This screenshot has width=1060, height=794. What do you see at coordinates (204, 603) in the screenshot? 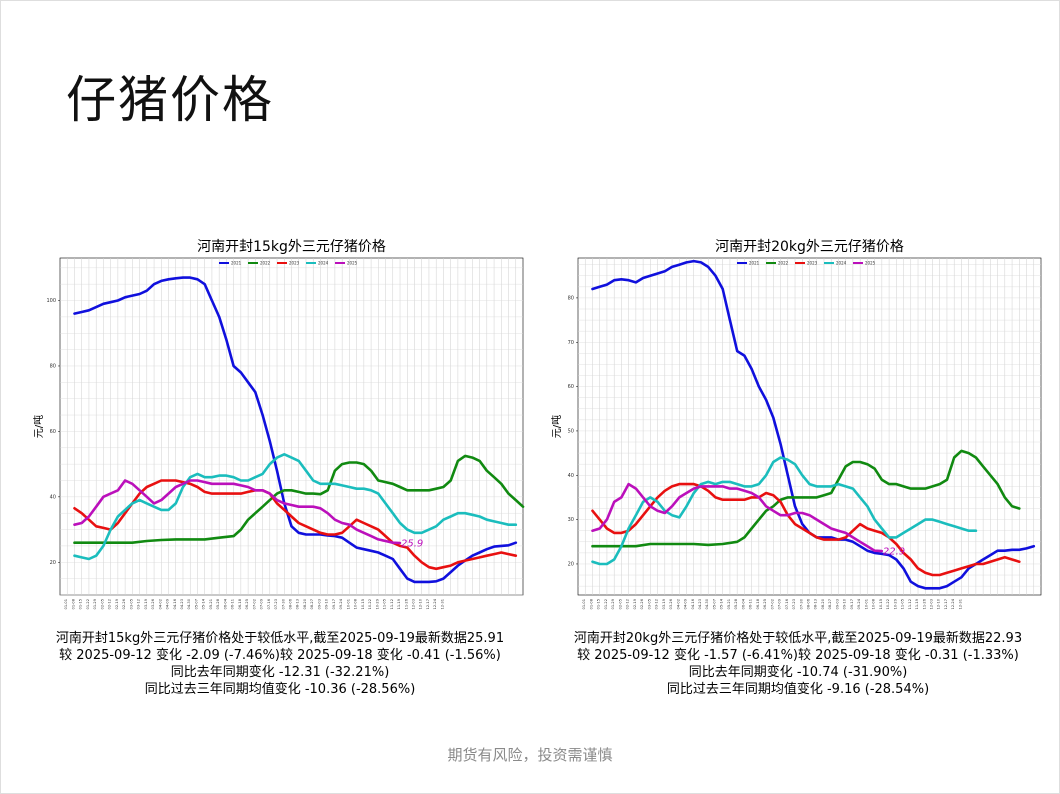
I see `x-tick-label: 05-14` at bounding box center [204, 603].